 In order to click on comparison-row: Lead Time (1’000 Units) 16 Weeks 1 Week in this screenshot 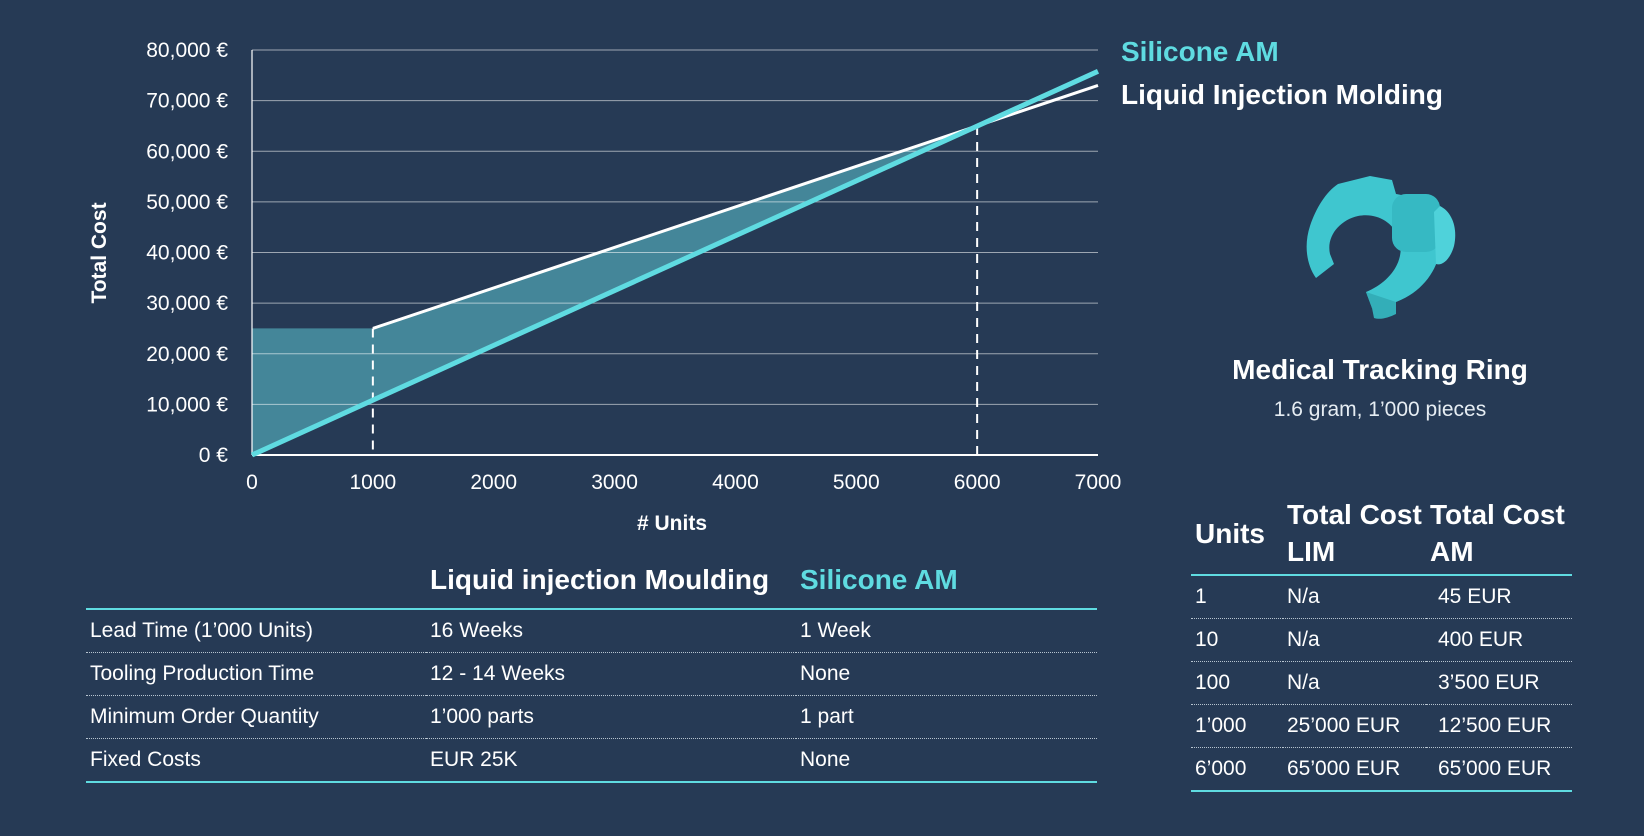, I will do `click(591, 631)`.